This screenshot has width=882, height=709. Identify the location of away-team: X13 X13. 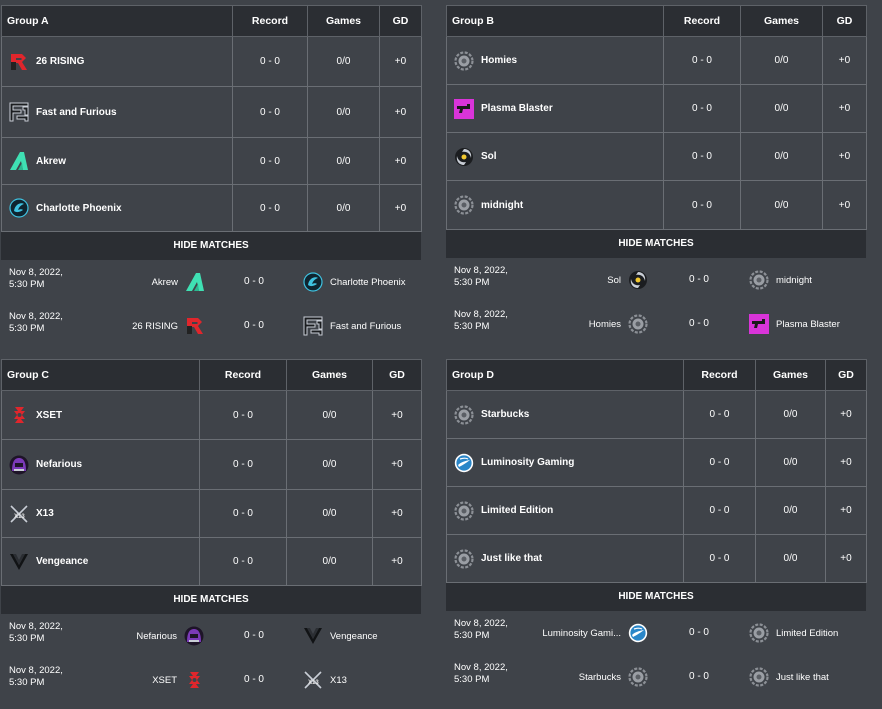
(325, 680).